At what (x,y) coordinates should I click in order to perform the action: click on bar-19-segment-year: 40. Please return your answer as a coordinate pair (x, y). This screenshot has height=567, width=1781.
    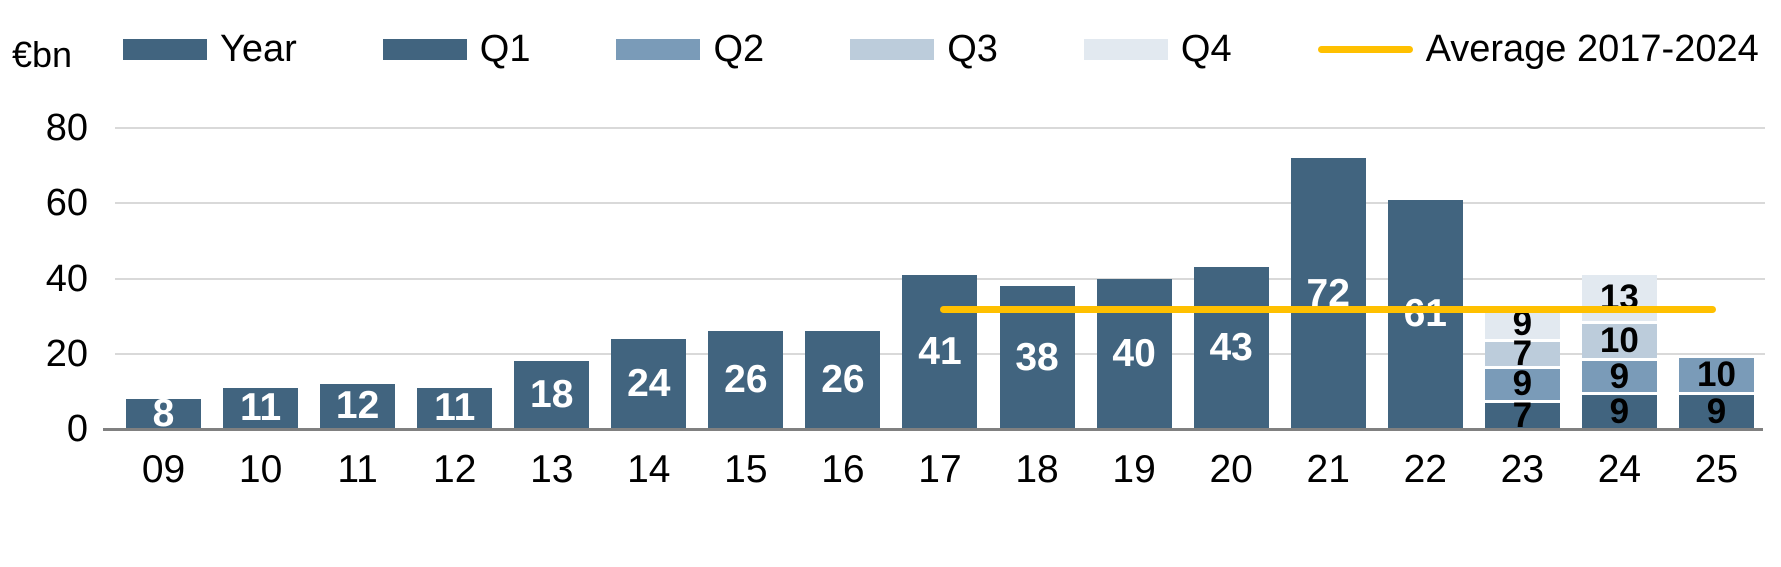
    Looking at the image, I should click on (1134, 353).